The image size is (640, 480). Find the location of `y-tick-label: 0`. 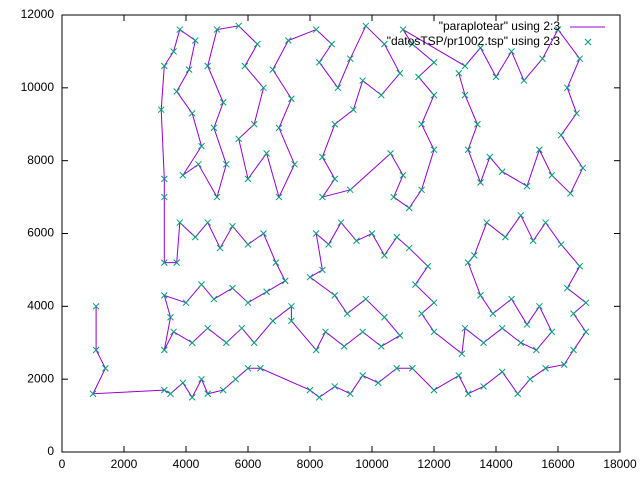

y-tick-label: 0 is located at coordinates (50, 451).